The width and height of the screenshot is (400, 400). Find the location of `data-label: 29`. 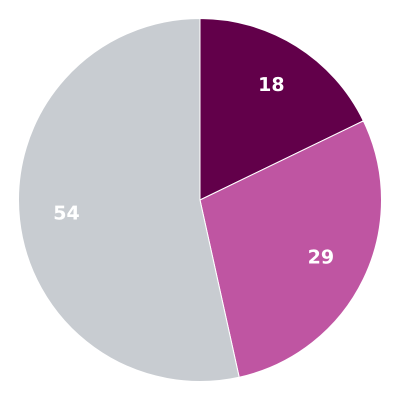

data-label: 29 is located at coordinates (321, 257).